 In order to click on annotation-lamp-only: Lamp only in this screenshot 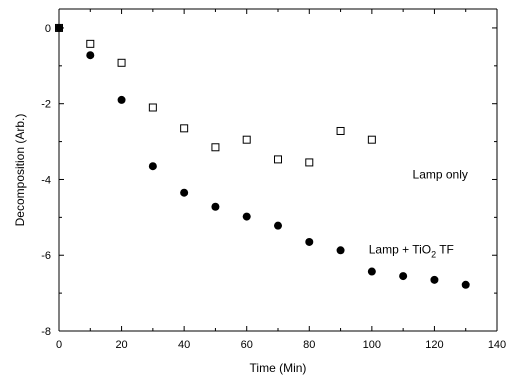, I will do `click(440, 175)`.